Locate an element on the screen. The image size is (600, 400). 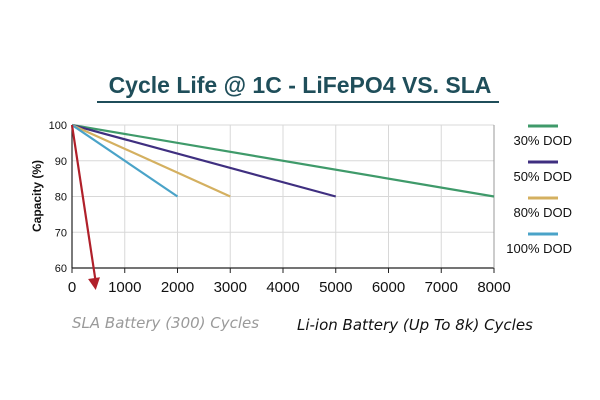
legend-label: 50% DOD is located at coordinates (542, 176).